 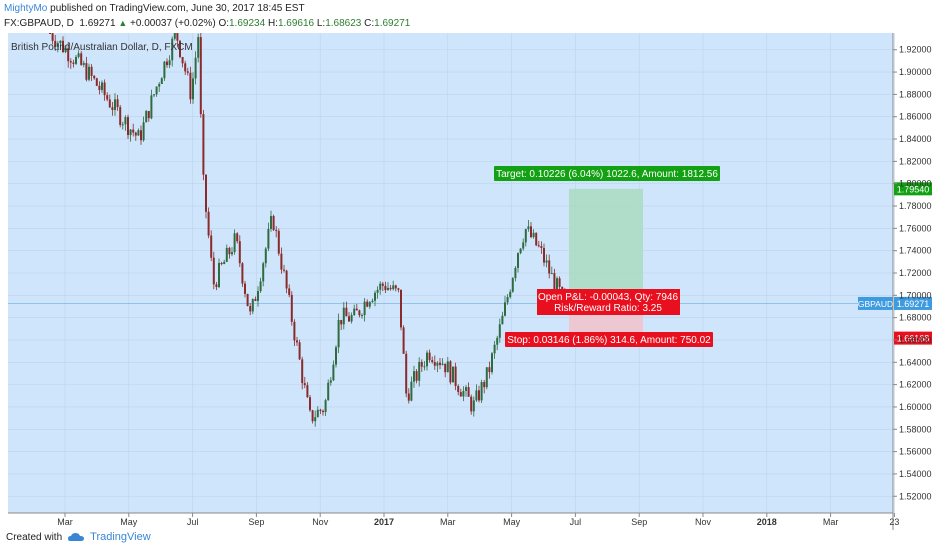 What do you see at coordinates (915, 50) in the screenshot?
I see `y-tick-label: 1.92000` at bounding box center [915, 50].